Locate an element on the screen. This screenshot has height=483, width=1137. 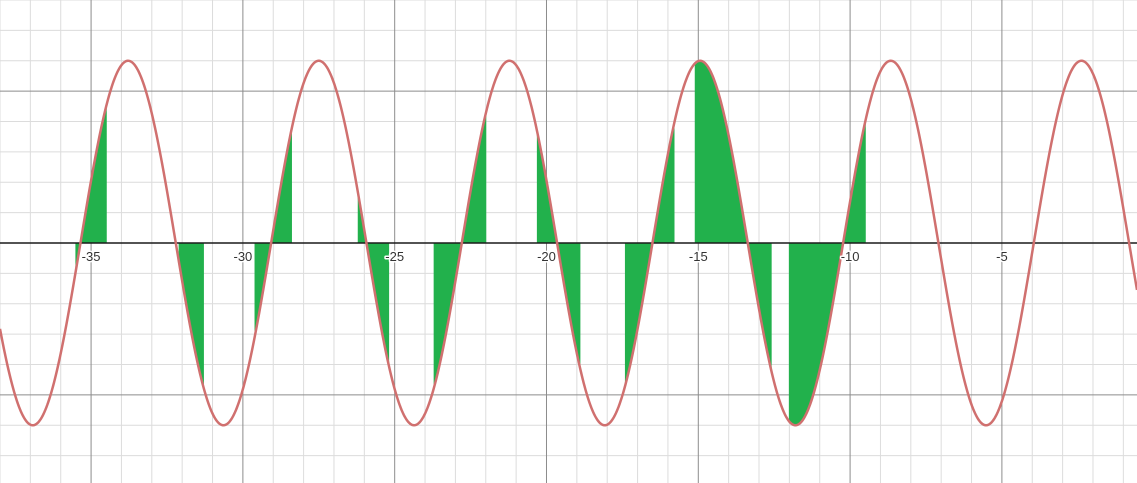
x-tick-label: -20 is located at coordinates (546, 256).